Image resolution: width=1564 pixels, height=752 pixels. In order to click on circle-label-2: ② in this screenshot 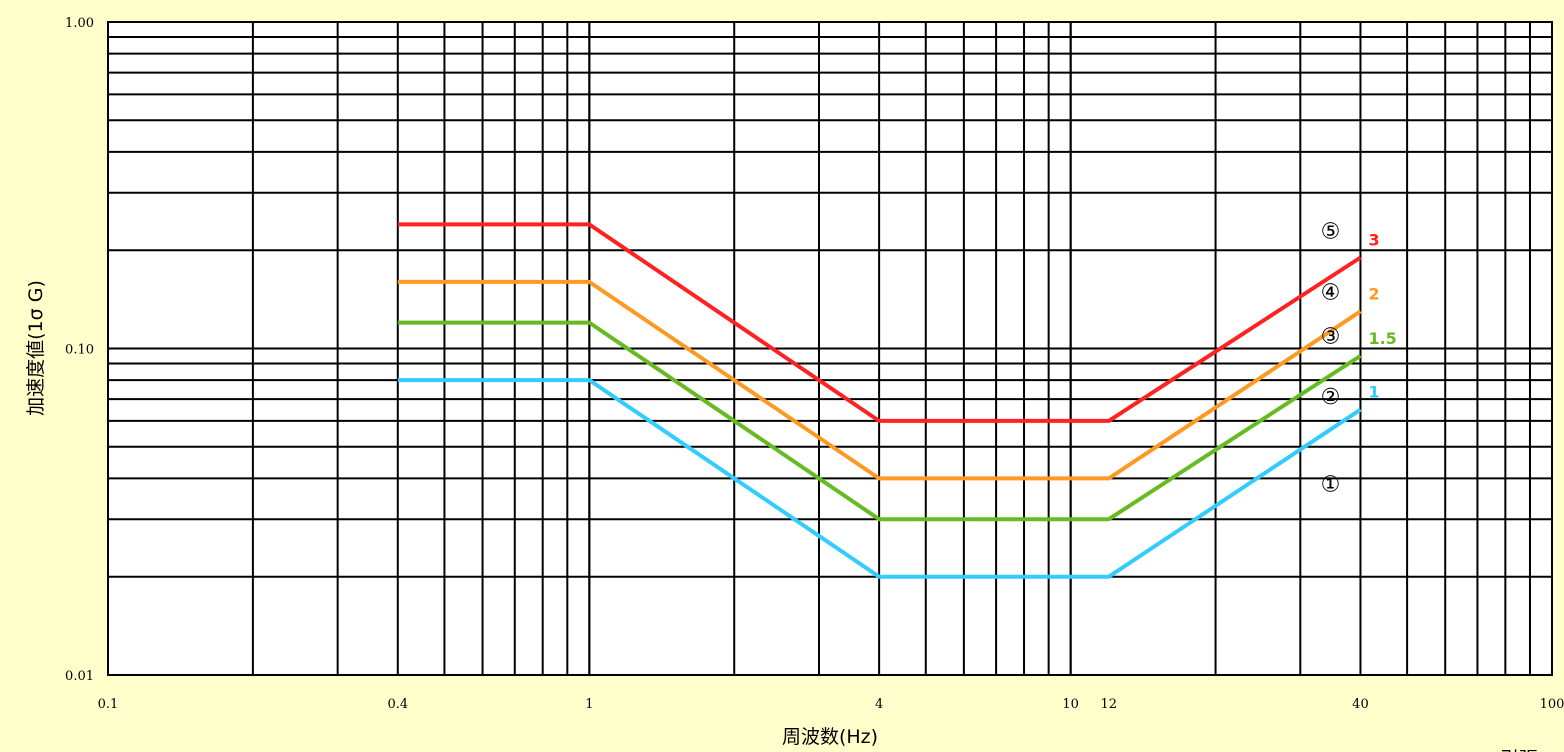, I will do `click(1331, 397)`.